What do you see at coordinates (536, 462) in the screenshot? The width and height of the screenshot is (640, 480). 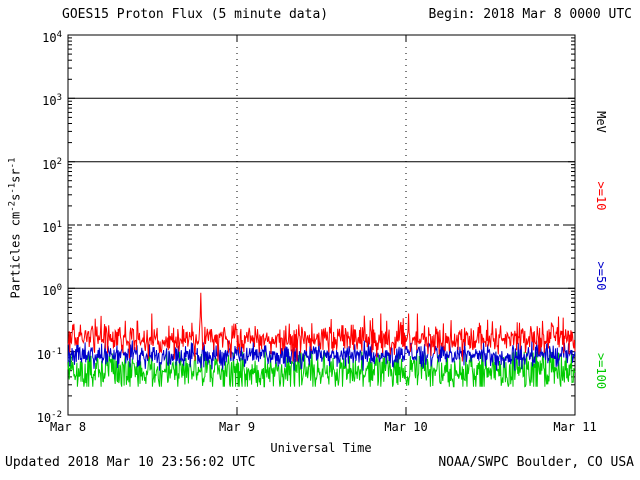 I see `source-attribution: NOAA/SWPC Boulder, CO USA` at bounding box center [536, 462].